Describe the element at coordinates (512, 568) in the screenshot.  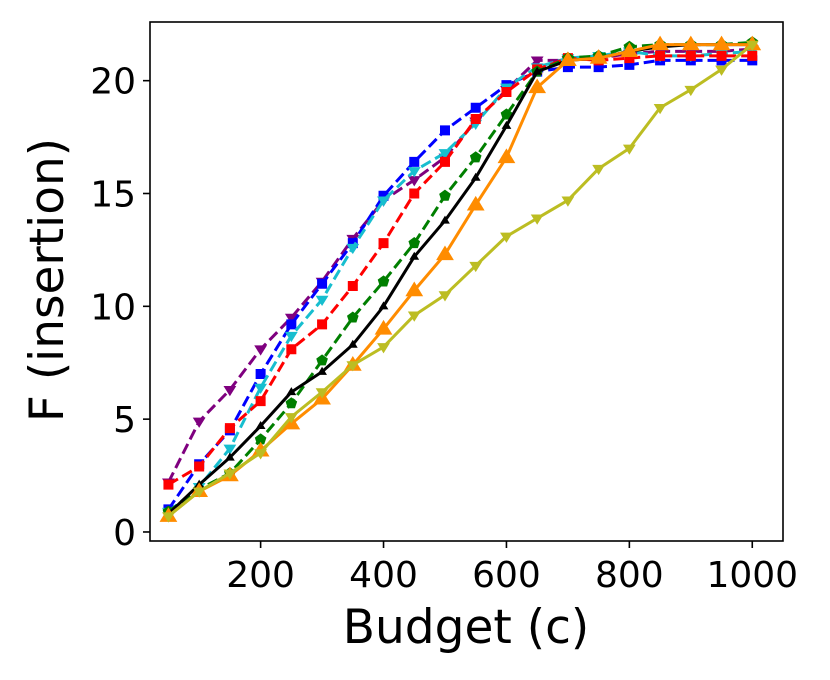
I see `x-axis-ticks: 200 400 600 800 1000` at that location.